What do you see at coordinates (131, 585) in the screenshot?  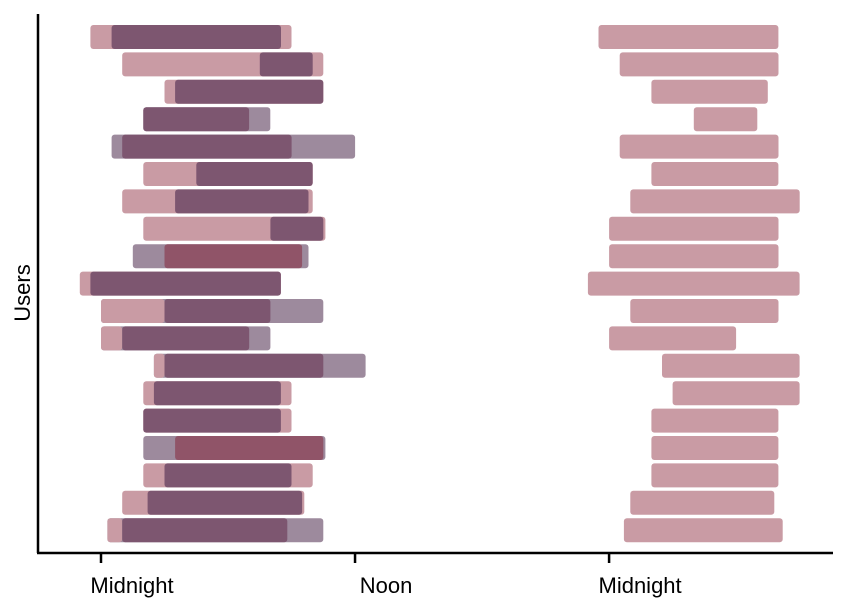 I see `x-tick-label-1: Midnight` at bounding box center [131, 585].